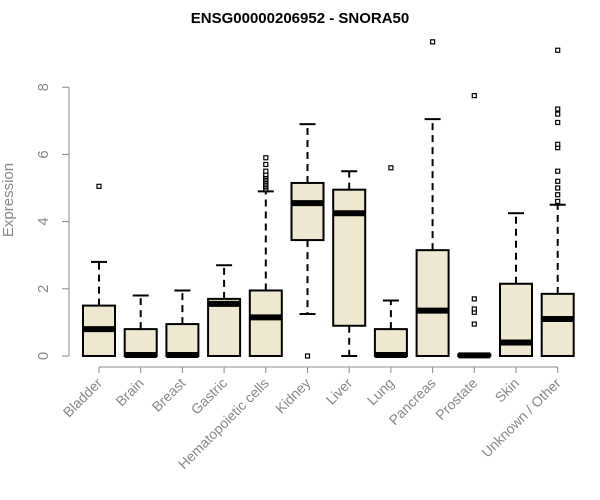  Describe the element at coordinates (432, 198) in the screenshot. I see `box-pancreas` at that location.